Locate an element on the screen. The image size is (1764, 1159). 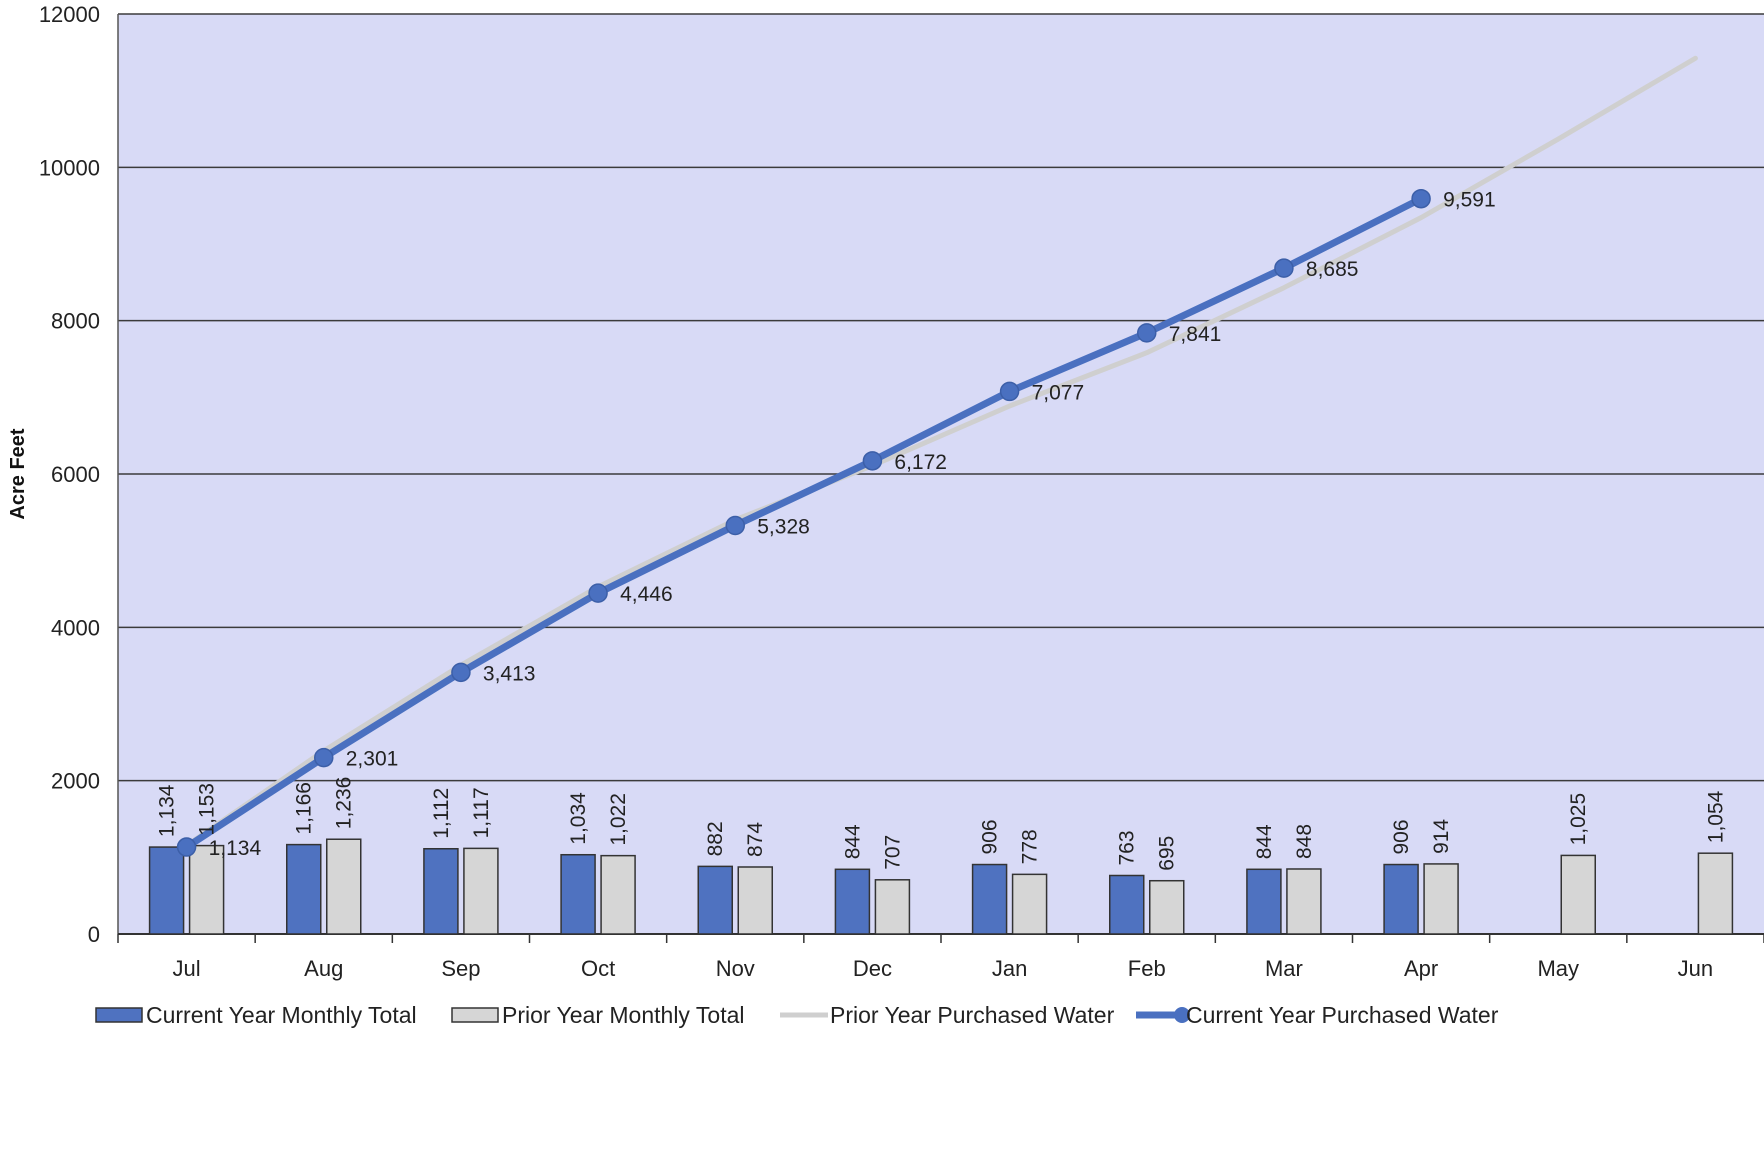
y-axis-ticks: 0 2000 4000 6000 8000 10000 12000 is located at coordinates (79, 474).